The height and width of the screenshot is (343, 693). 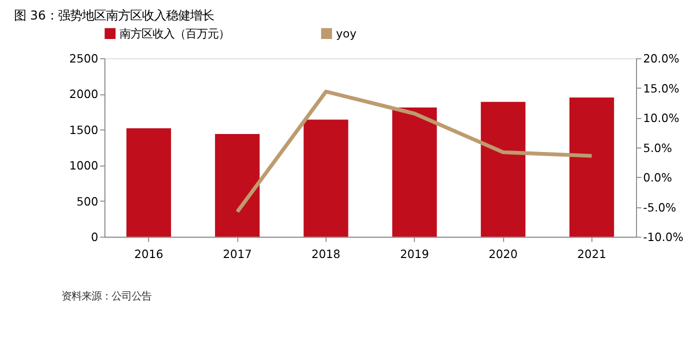 What do you see at coordinates (237, 254) in the screenshot?
I see `x-tick-label: 2017` at bounding box center [237, 254].